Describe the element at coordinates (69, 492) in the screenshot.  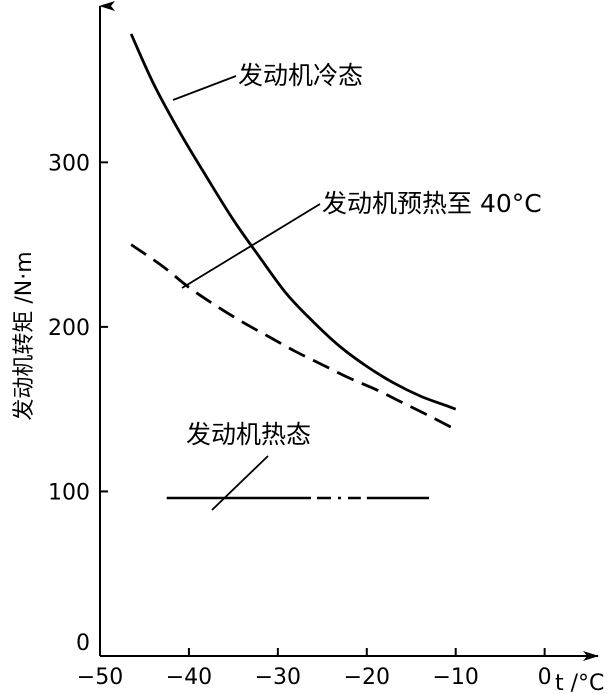
I see `y-tick-label: 100` at that location.